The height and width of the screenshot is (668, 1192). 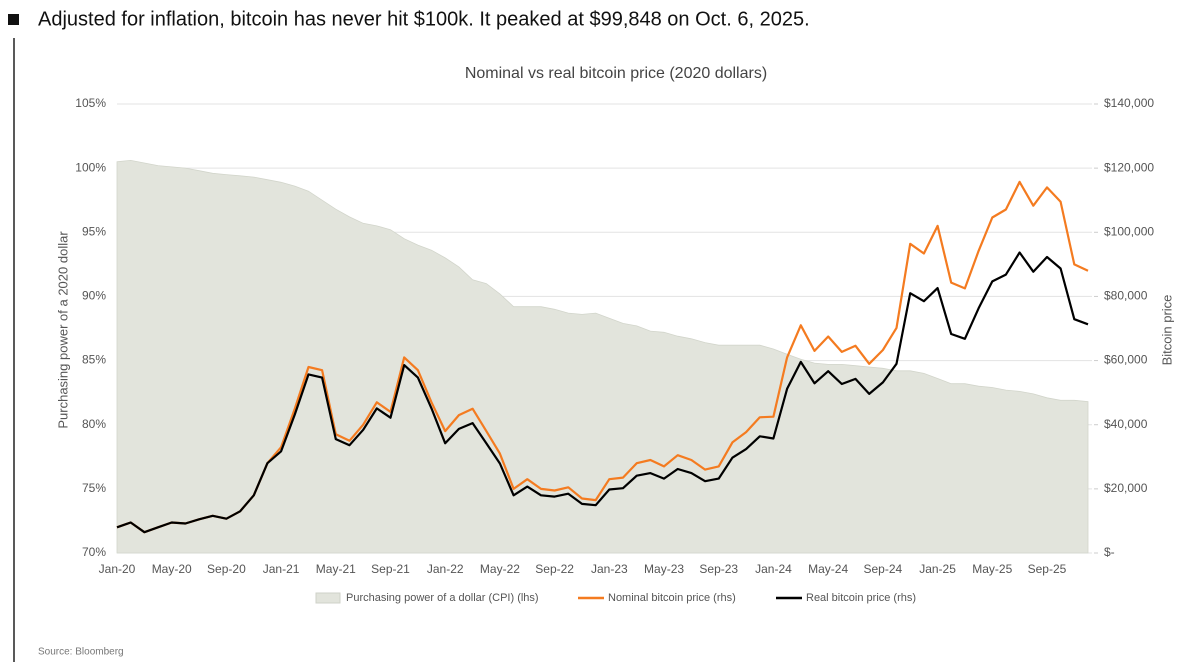 I want to click on legend-label: Nominal bitcoin price (rhs), so click(x=672, y=598).